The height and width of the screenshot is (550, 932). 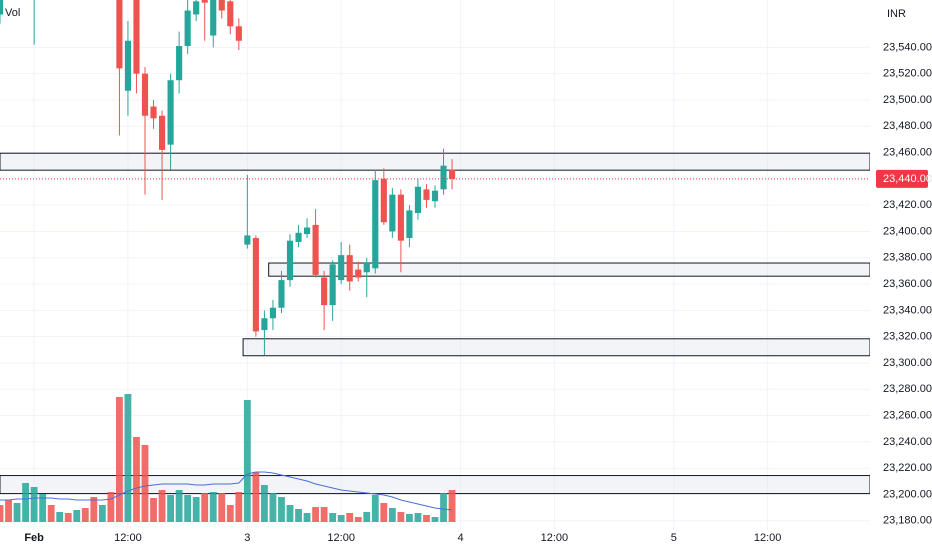 I want to click on y-tick-label: 23,360.00, so click(x=907, y=284).